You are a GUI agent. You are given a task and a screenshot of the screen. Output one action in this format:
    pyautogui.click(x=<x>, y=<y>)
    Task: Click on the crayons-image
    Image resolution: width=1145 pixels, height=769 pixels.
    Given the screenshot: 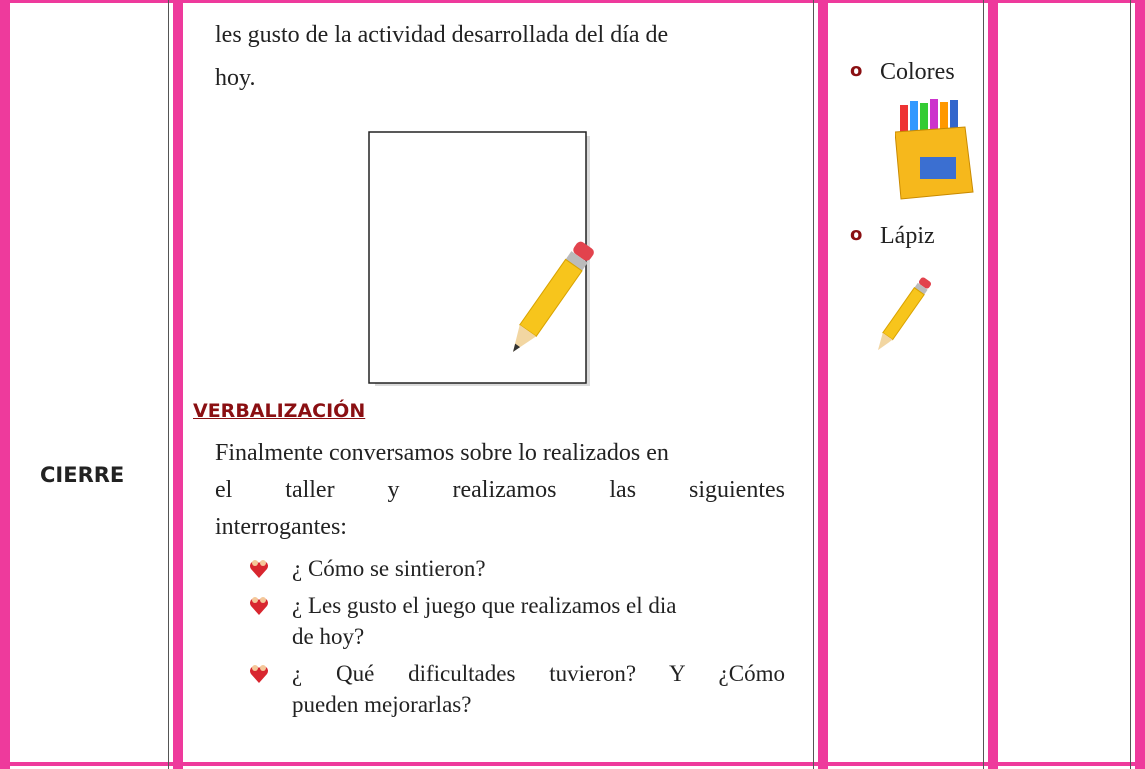 What is the action you would take?
    pyautogui.click(x=934, y=149)
    